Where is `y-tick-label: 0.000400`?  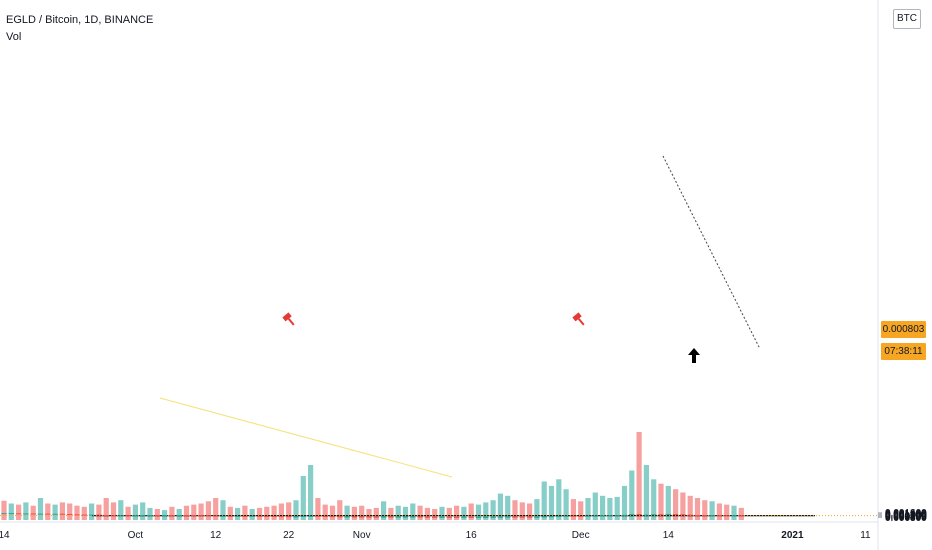
y-tick-label: 0.000400 is located at coordinates (906, 518).